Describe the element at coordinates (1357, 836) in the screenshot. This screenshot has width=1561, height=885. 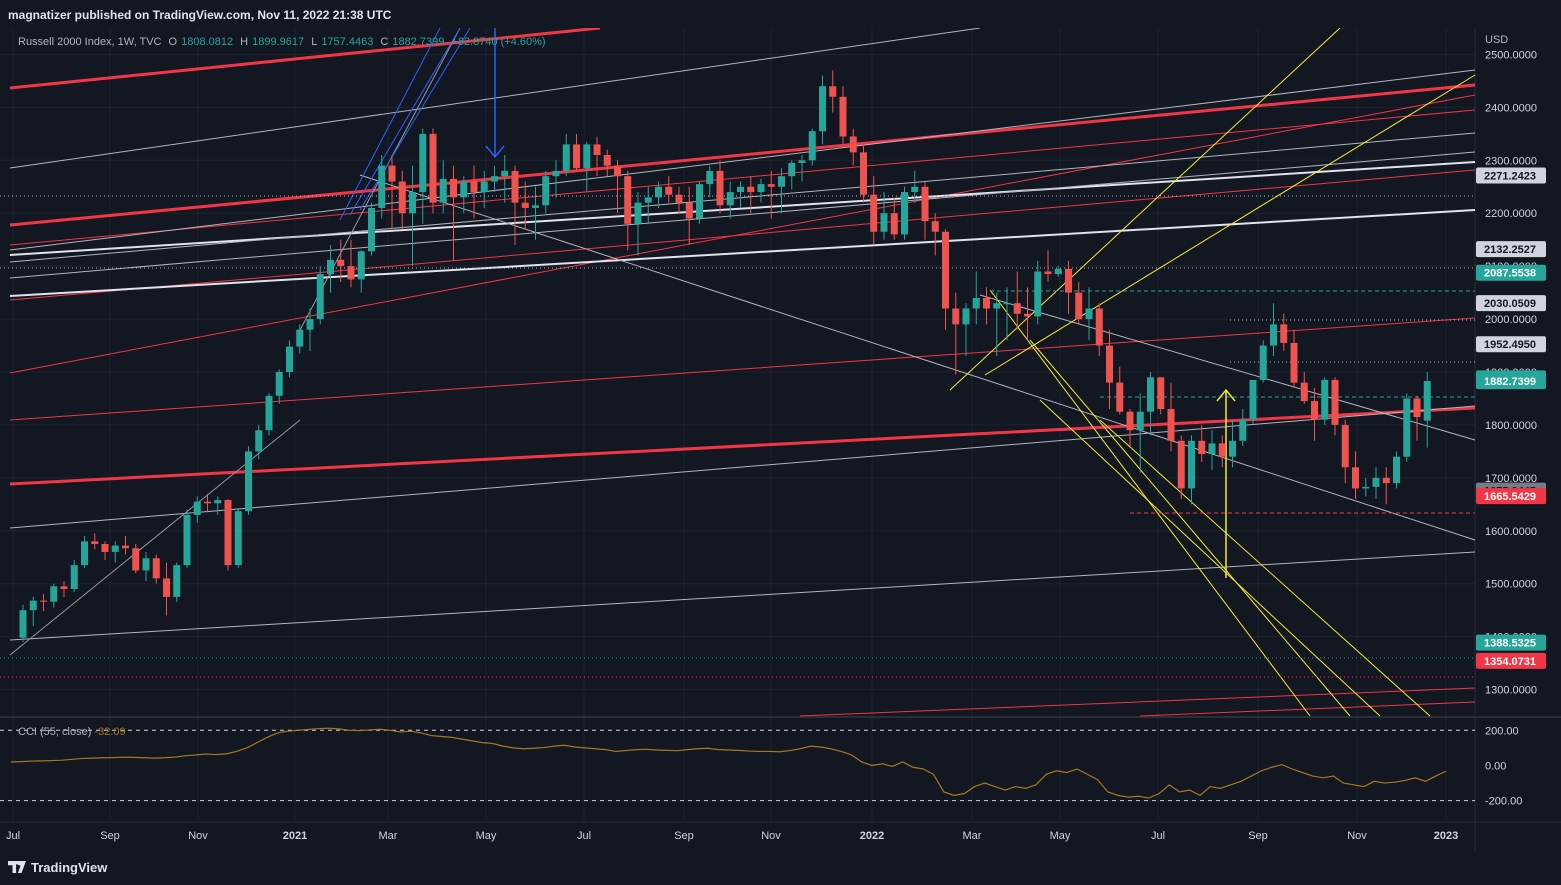
I see `time-tick-label: Nov` at that location.